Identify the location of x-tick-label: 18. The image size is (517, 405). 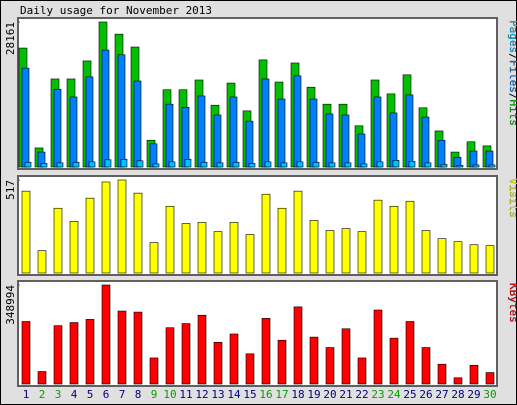
(297, 394).